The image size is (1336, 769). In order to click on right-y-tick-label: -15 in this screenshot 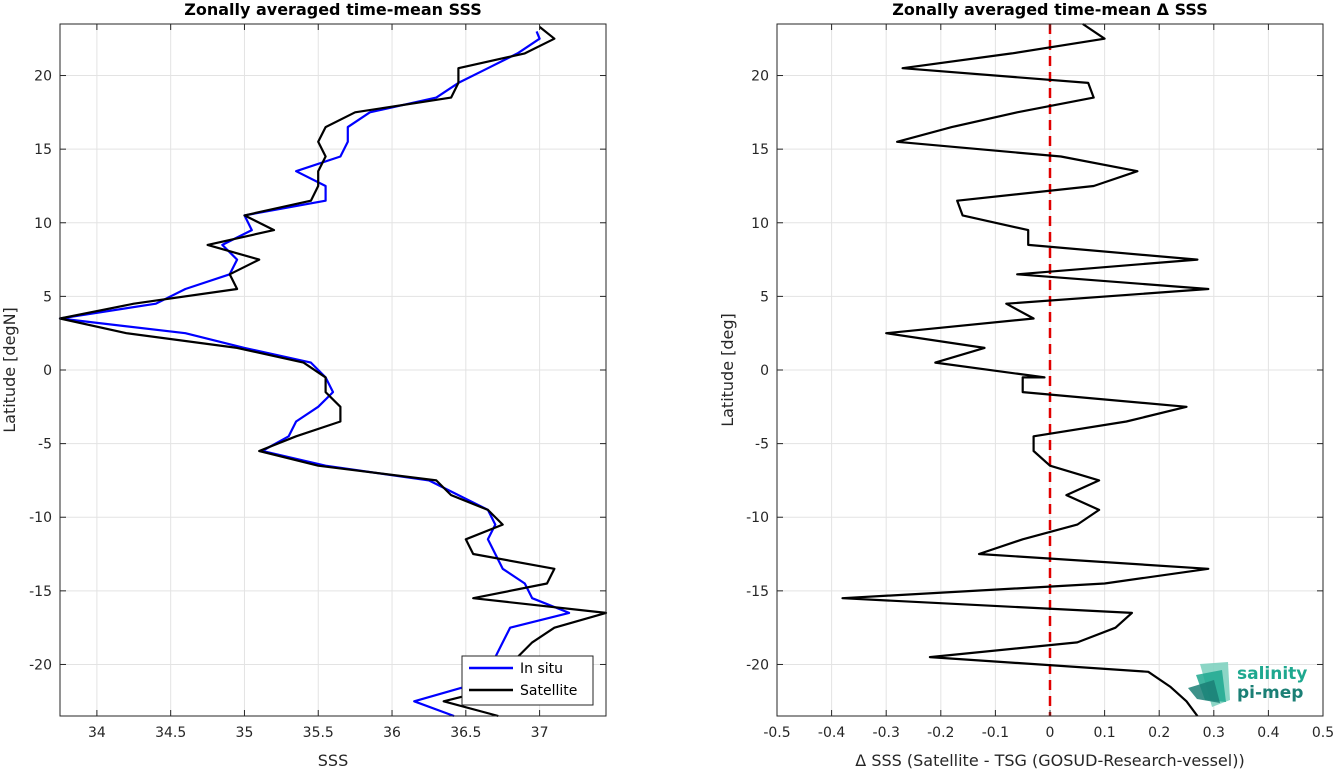, I will do `click(757, 592)`.